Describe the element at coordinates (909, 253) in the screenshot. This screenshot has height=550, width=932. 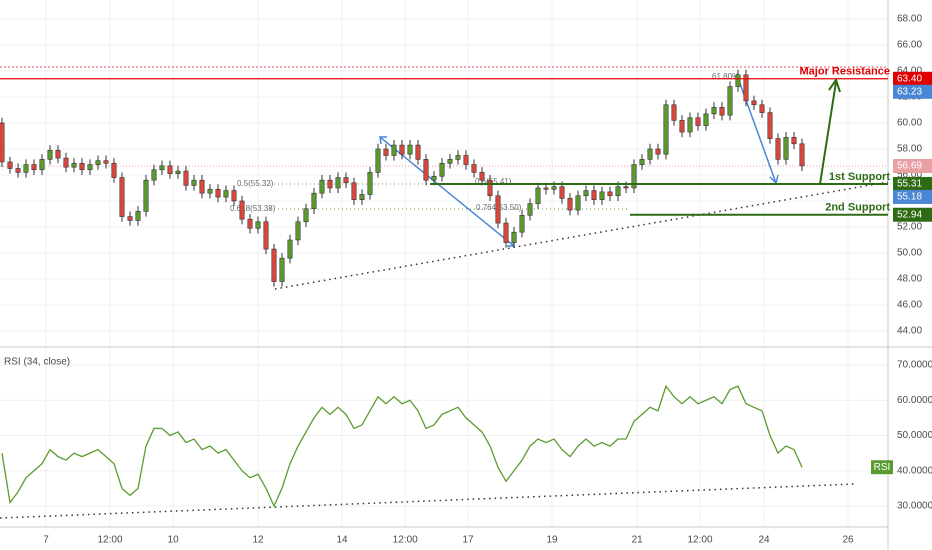
I see `y-tick-label: 50.00` at that location.